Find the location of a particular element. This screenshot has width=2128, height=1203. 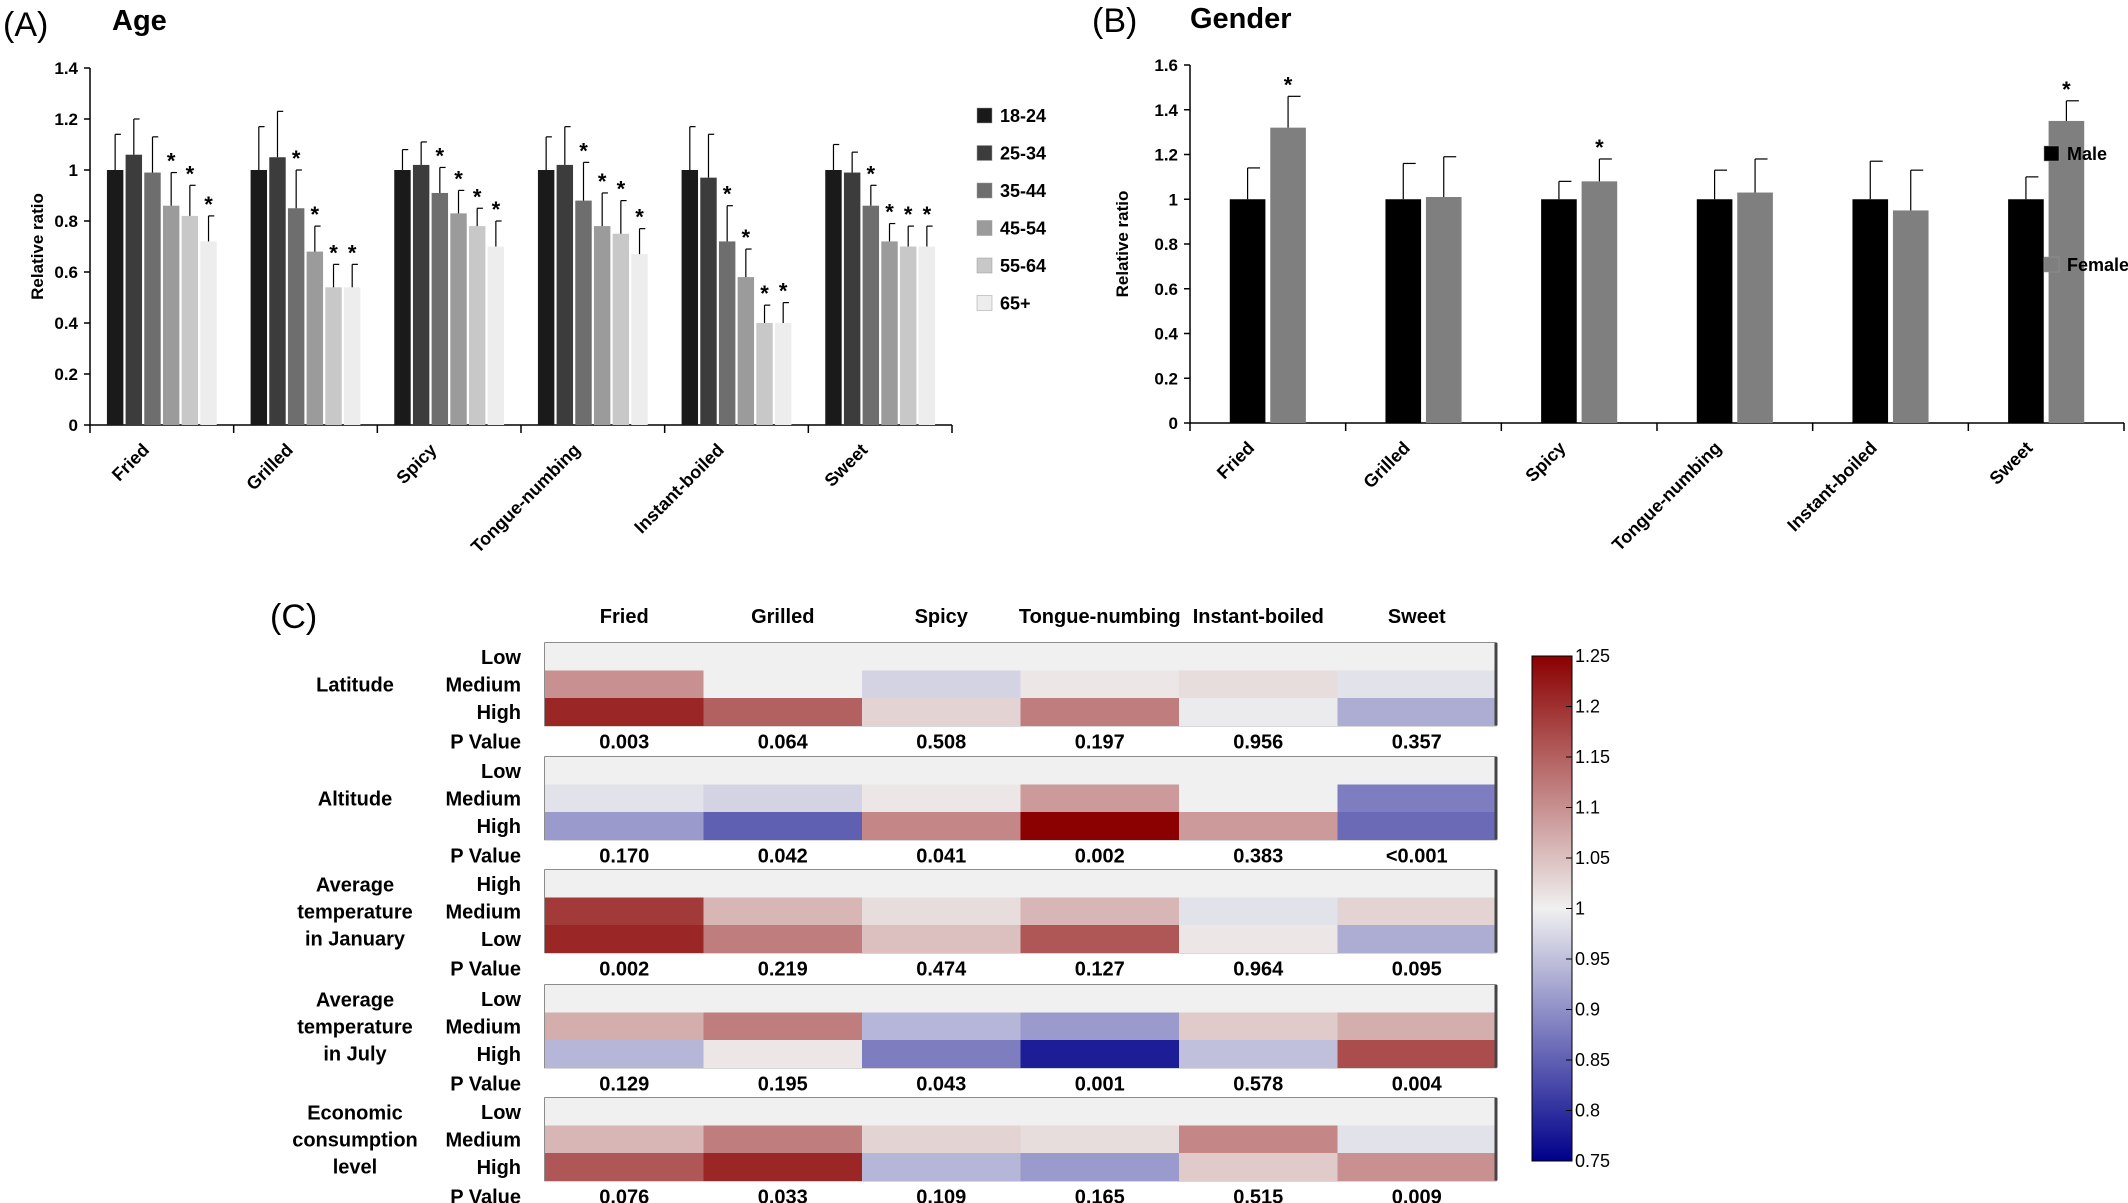

heatmap-cell-altitude-low-spicy is located at coordinates (941, 771).